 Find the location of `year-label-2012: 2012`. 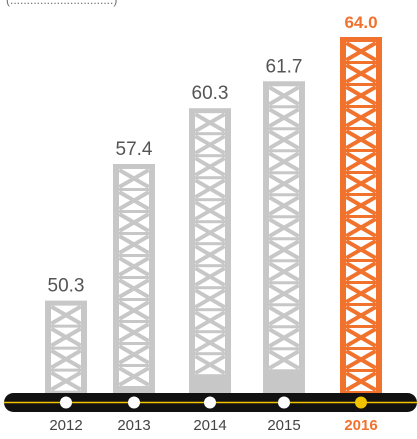

year-label-2012: 2012 is located at coordinates (65, 425).